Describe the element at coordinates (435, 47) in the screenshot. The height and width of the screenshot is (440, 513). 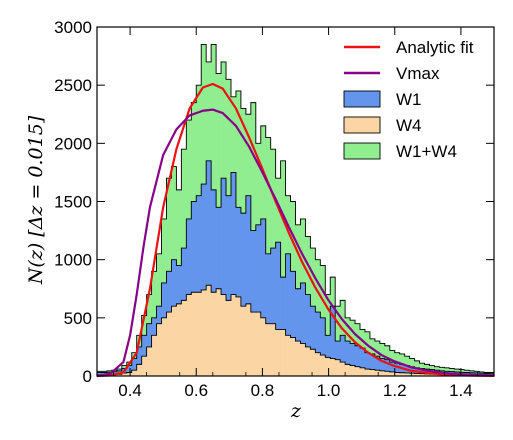
I see `legend-label: Analytic fit` at that location.